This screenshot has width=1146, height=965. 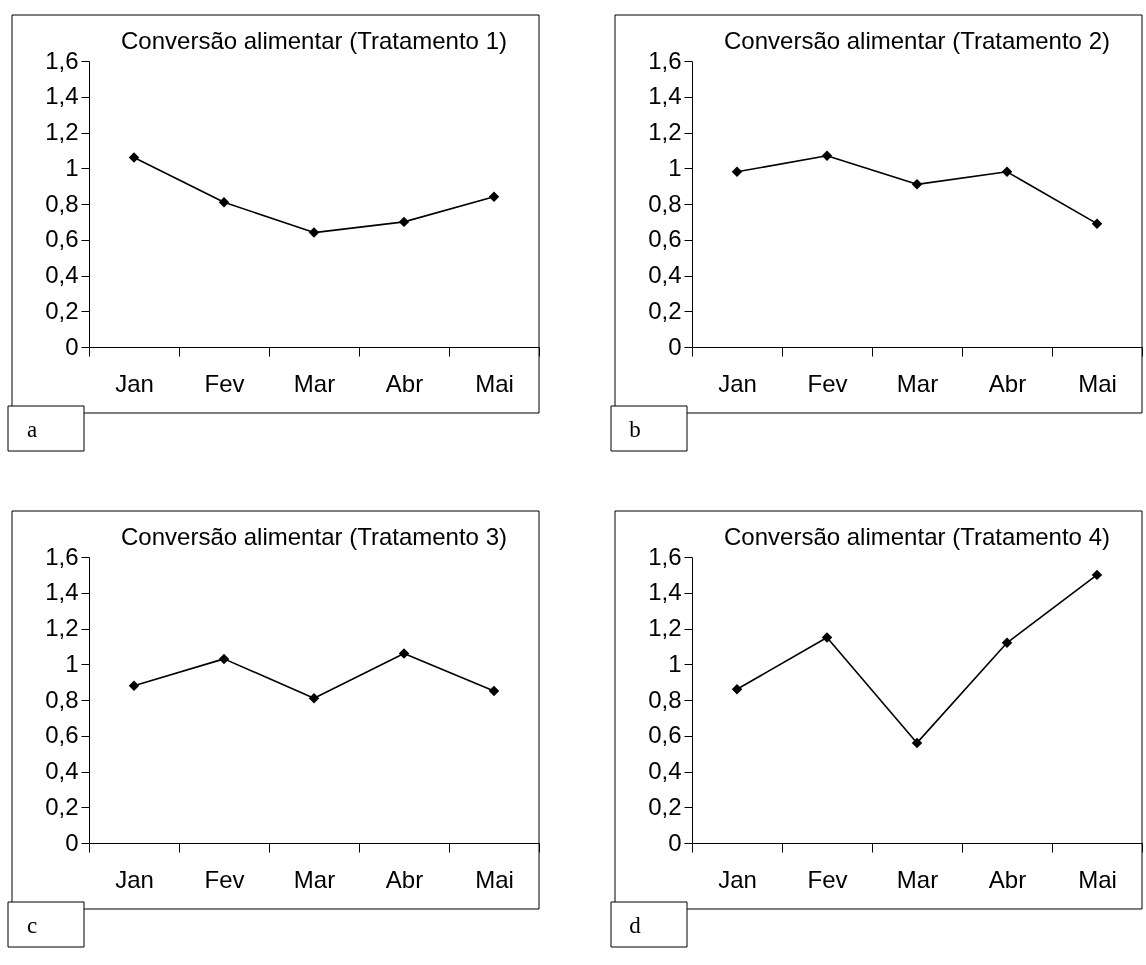 What do you see at coordinates (635, 925) in the screenshot?
I see `text: d` at bounding box center [635, 925].